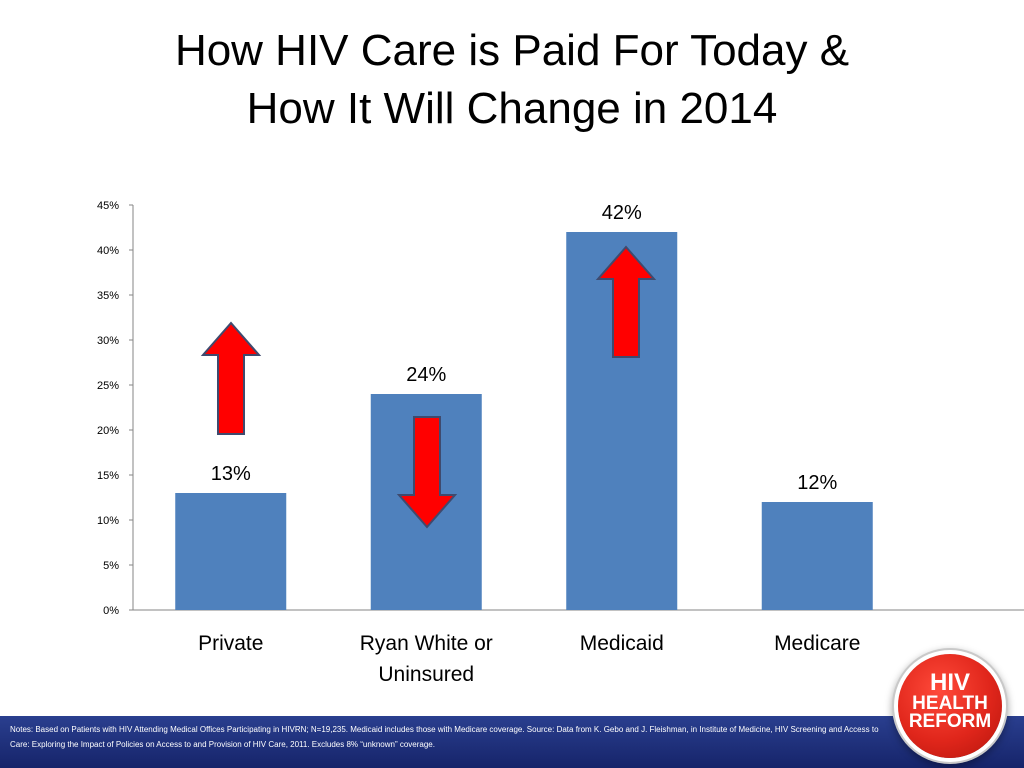 The height and width of the screenshot is (768, 1024). I want to click on data-label-private: 13%, so click(231, 474).